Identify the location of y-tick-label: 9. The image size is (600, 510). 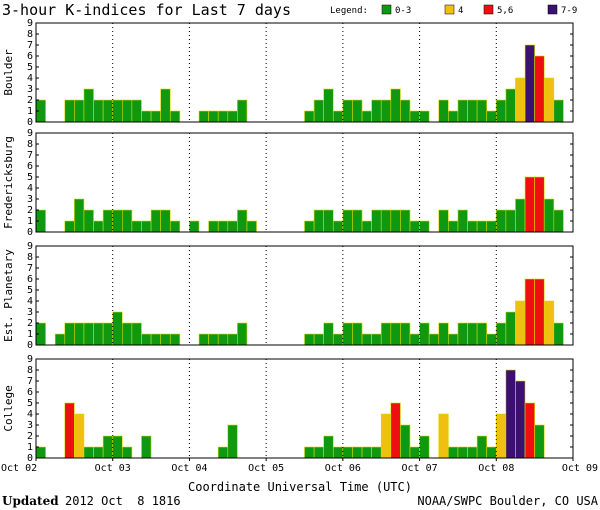
(30, 133).